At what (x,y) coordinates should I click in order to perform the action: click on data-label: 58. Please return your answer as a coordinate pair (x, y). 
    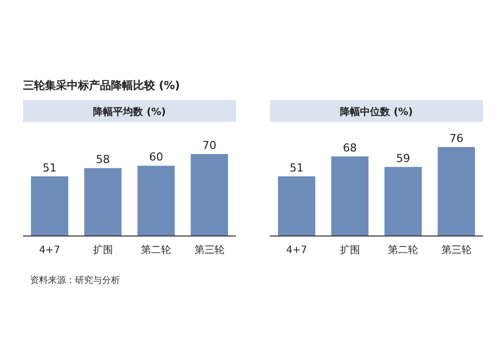
    Looking at the image, I should click on (103, 159).